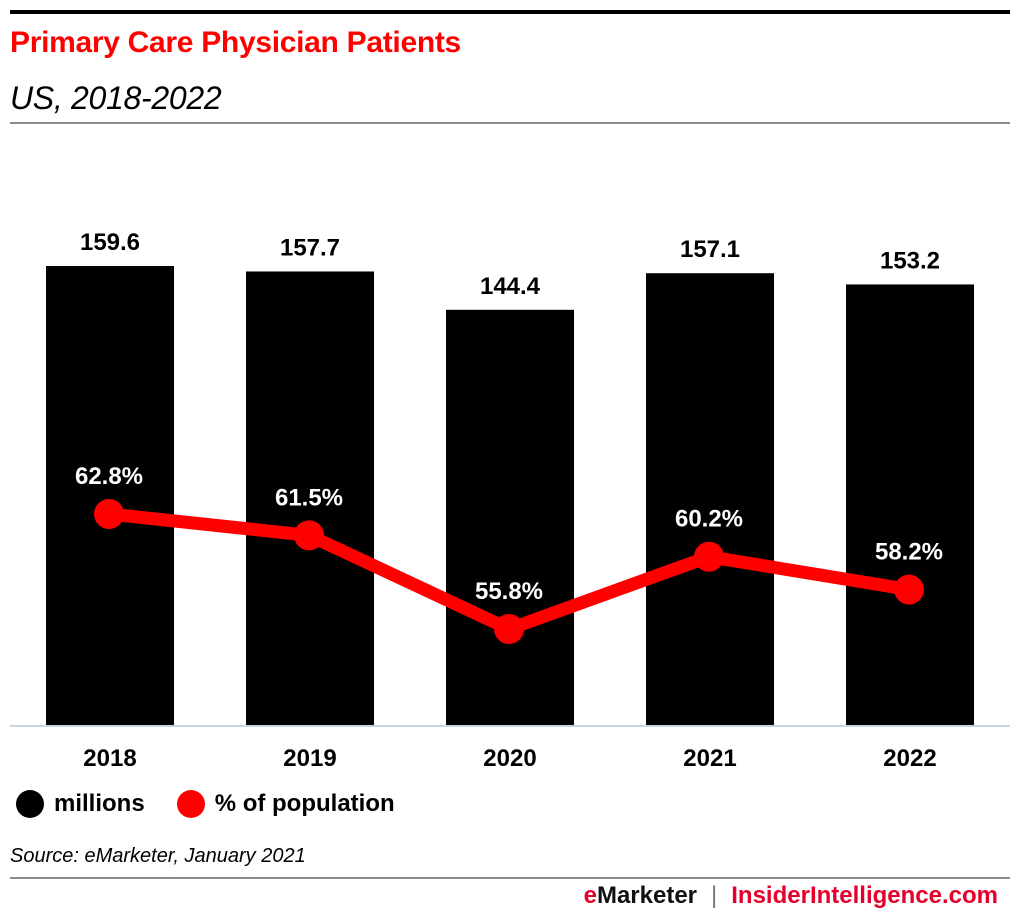 The image size is (1020, 920). I want to click on x-tick-2018: 2018, so click(109, 758).